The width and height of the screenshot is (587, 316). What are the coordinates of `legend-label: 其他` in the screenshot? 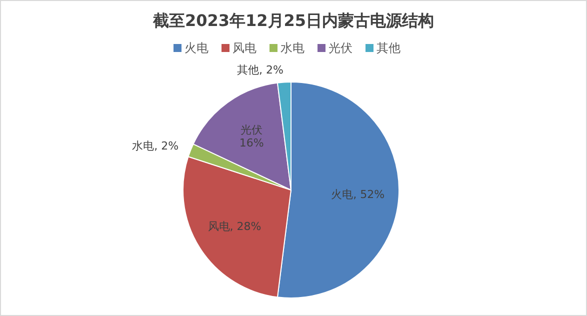 It's located at (388, 48).